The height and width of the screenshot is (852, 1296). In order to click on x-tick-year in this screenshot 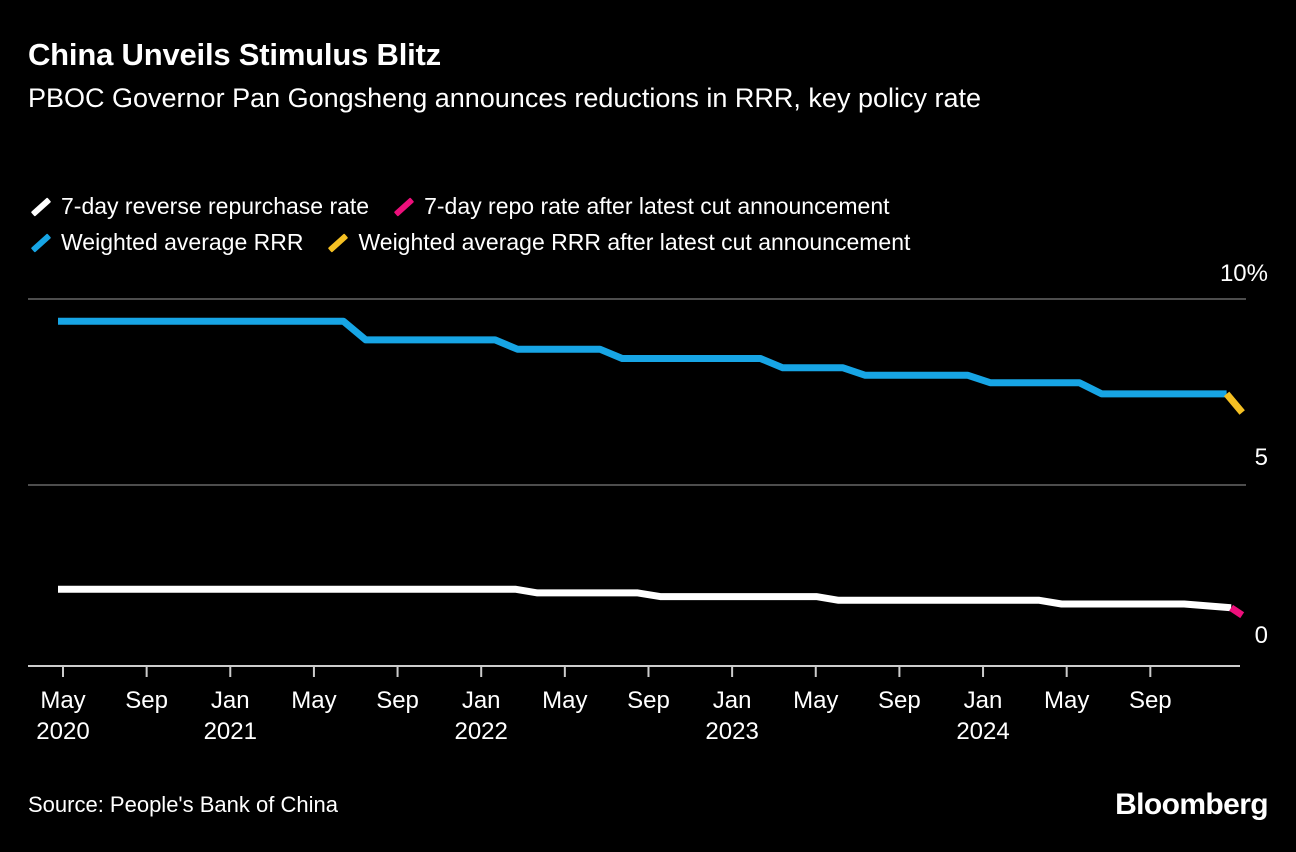, I will do `click(1150, 732)`.